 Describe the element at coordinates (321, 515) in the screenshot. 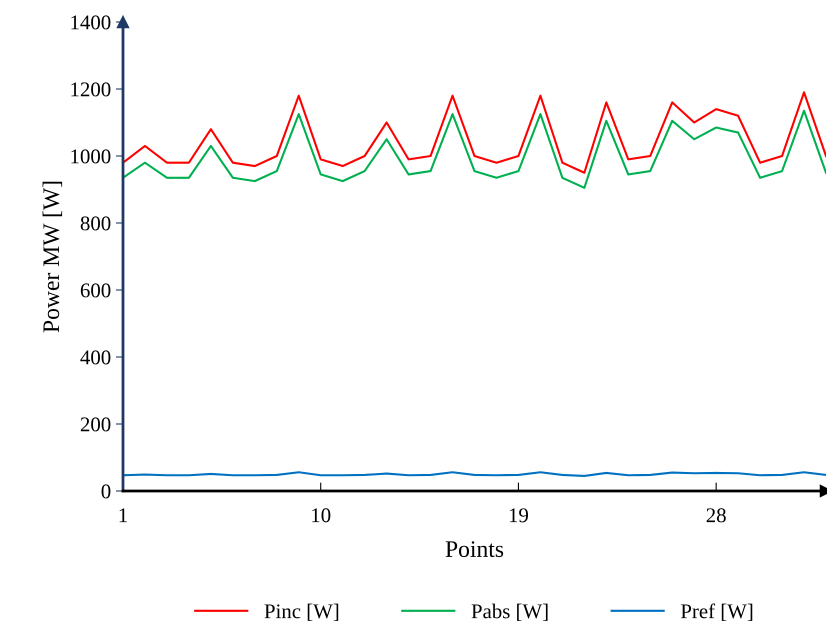

I see `x-tick-label: 10` at that location.